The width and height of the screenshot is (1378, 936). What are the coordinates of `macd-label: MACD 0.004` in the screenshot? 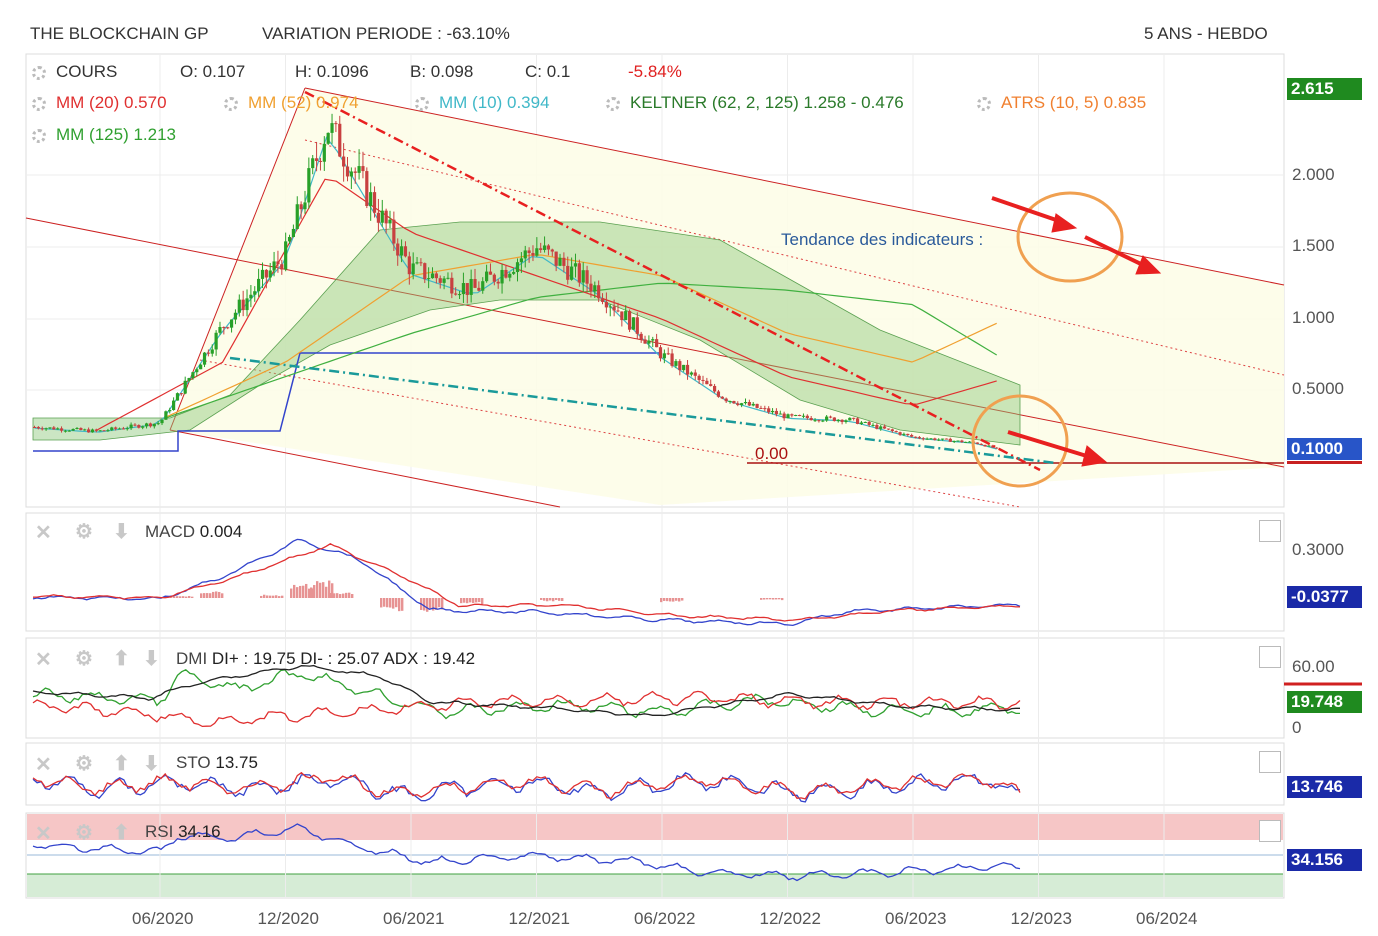 It's located at (194, 531).